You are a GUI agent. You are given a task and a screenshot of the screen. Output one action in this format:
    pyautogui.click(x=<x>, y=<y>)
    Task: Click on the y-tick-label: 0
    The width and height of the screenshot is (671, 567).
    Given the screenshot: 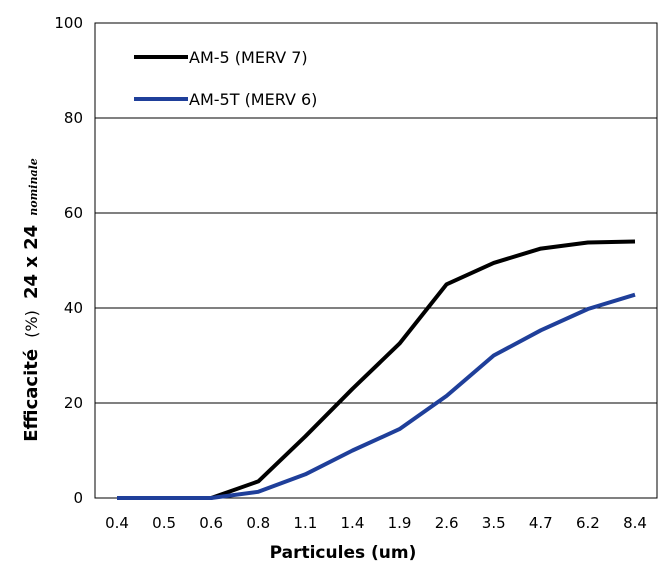 What is the action you would take?
    pyautogui.click(x=78, y=498)
    